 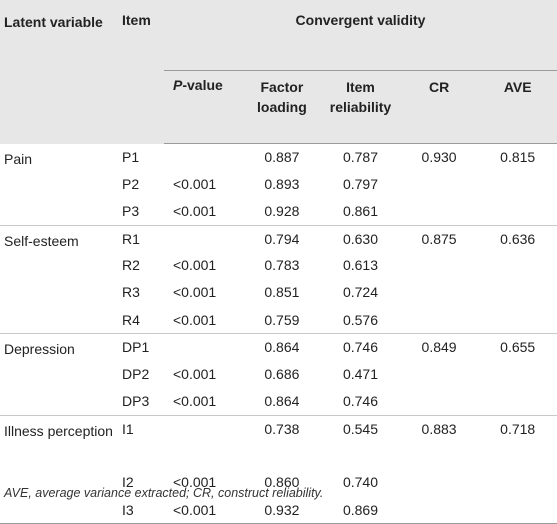 I want to click on item-cell: I2, so click(x=128, y=482).